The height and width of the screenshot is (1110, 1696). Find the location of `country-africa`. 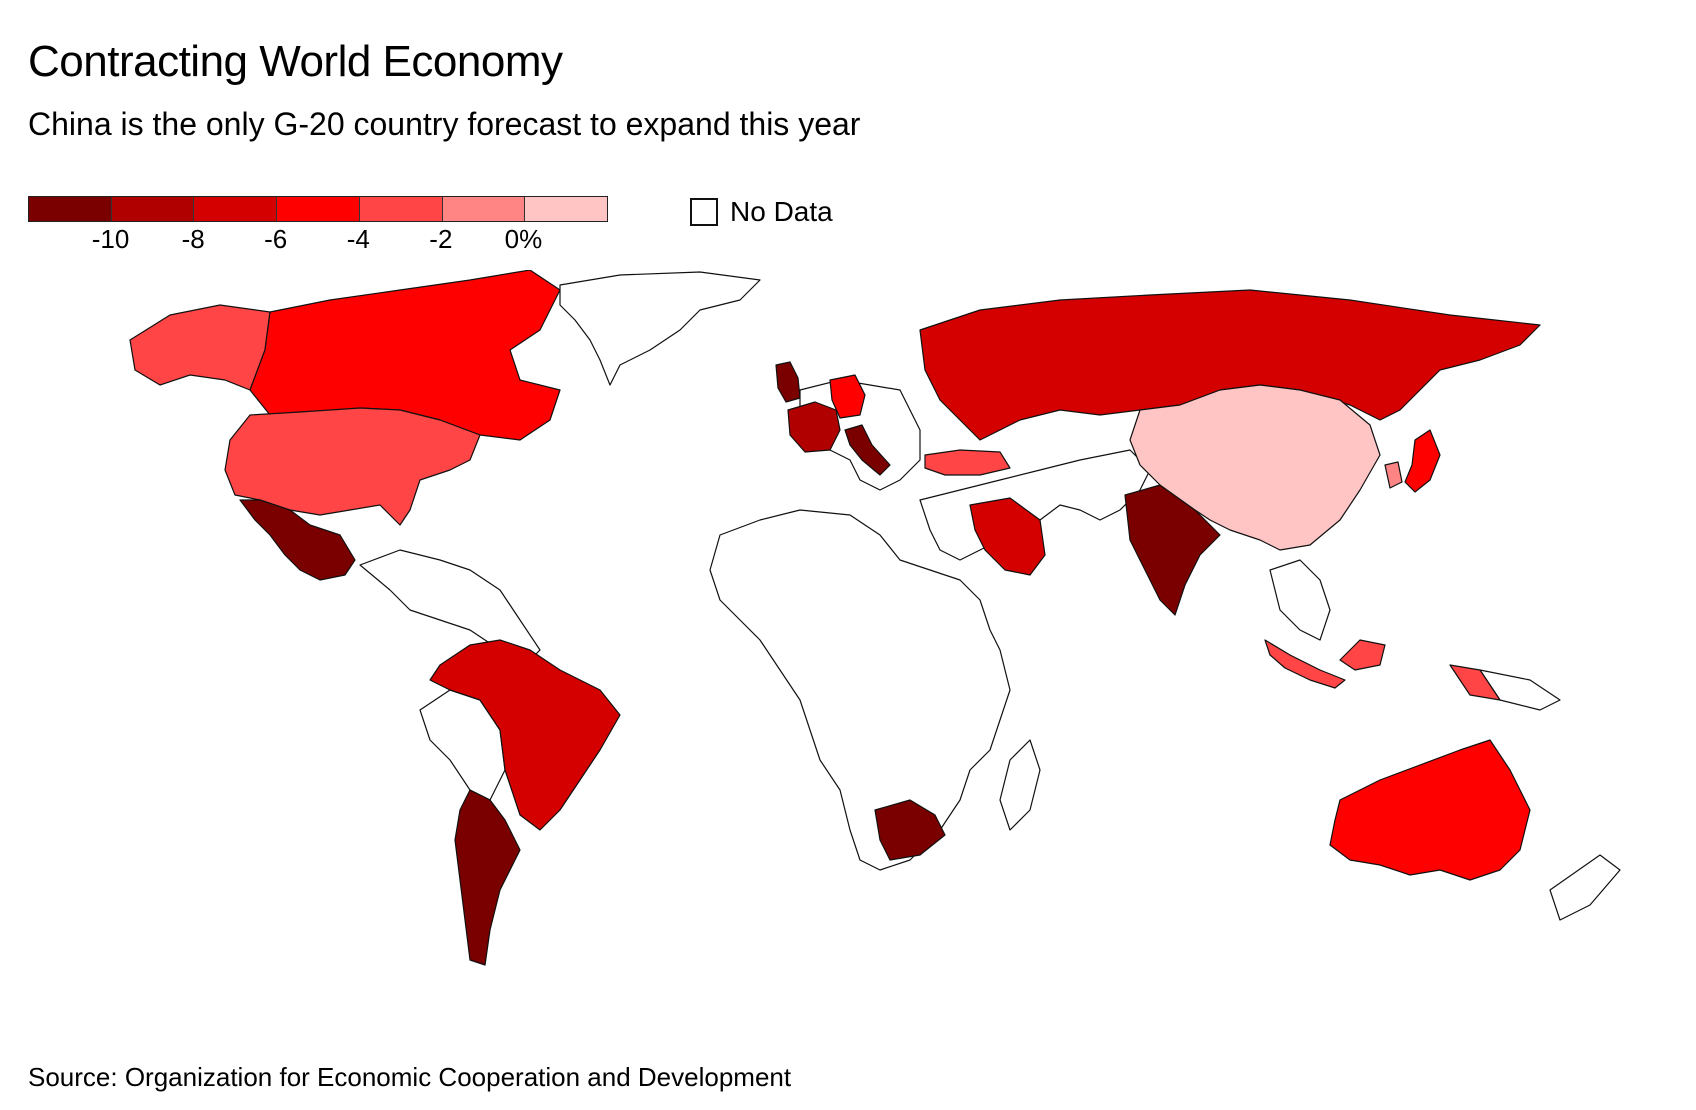

country-africa is located at coordinates (860, 690).